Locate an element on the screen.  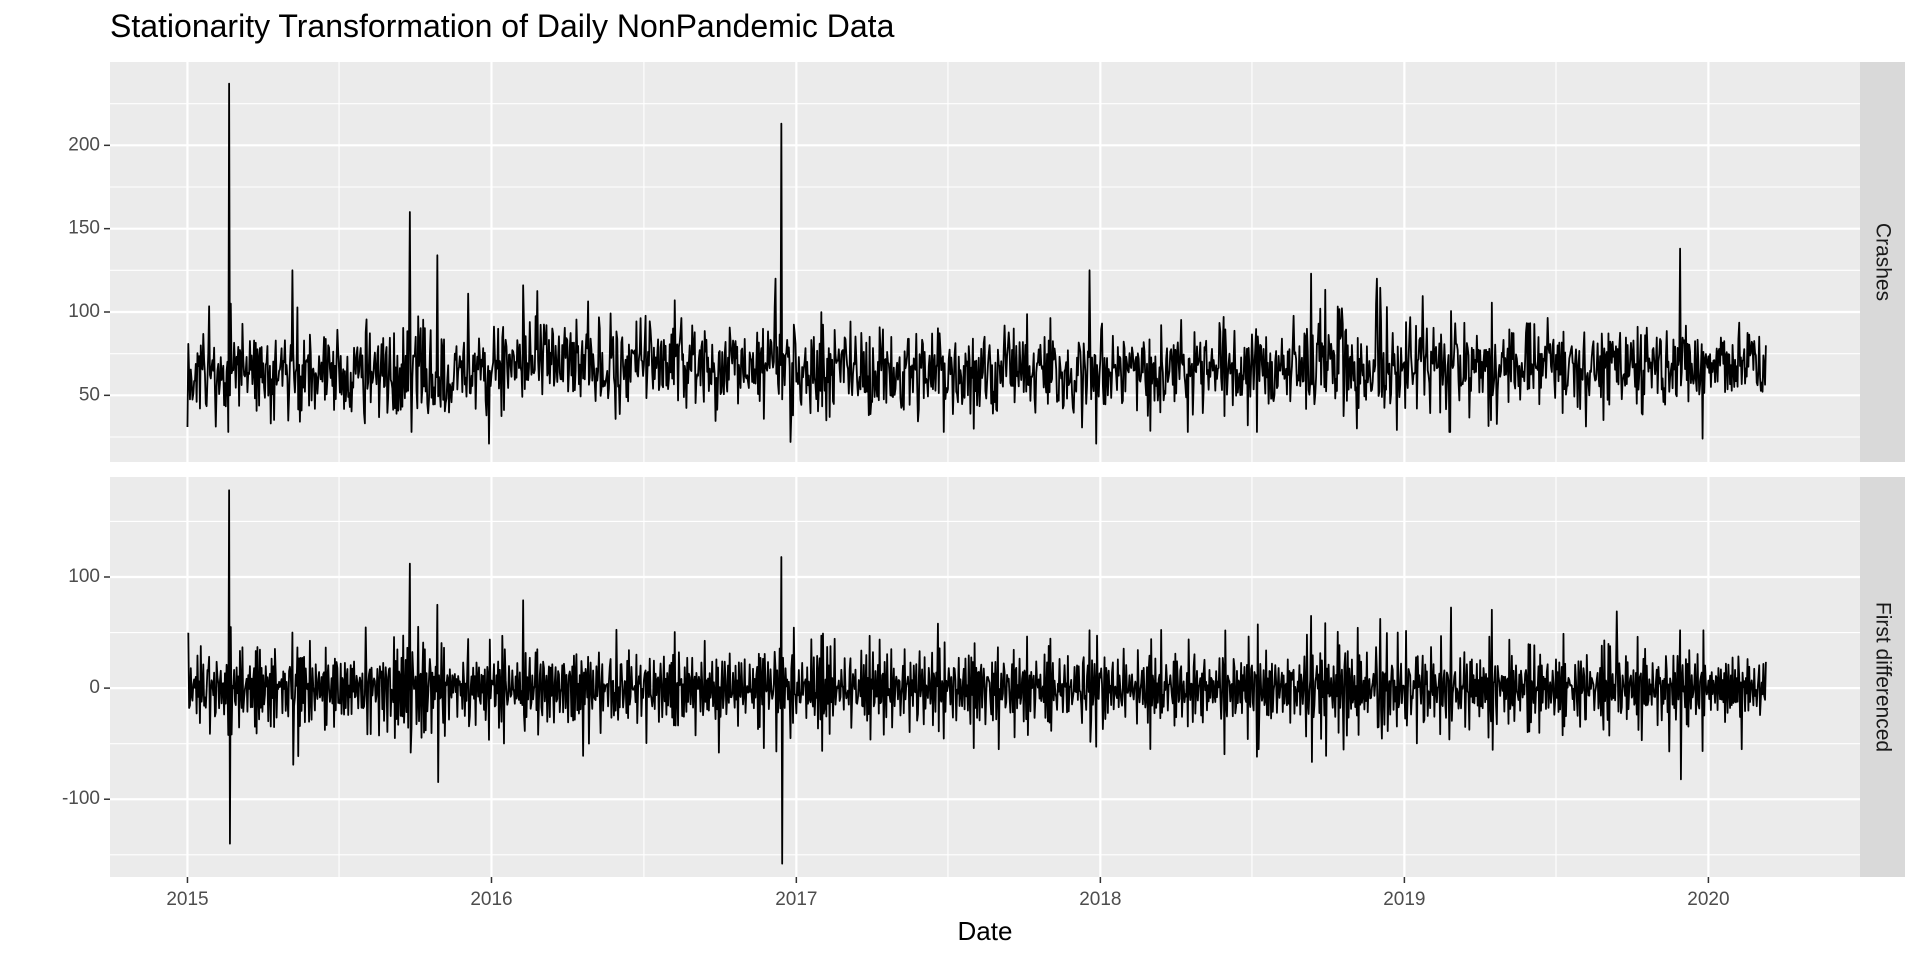
x-tick-label: 2017 is located at coordinates (796, 899).